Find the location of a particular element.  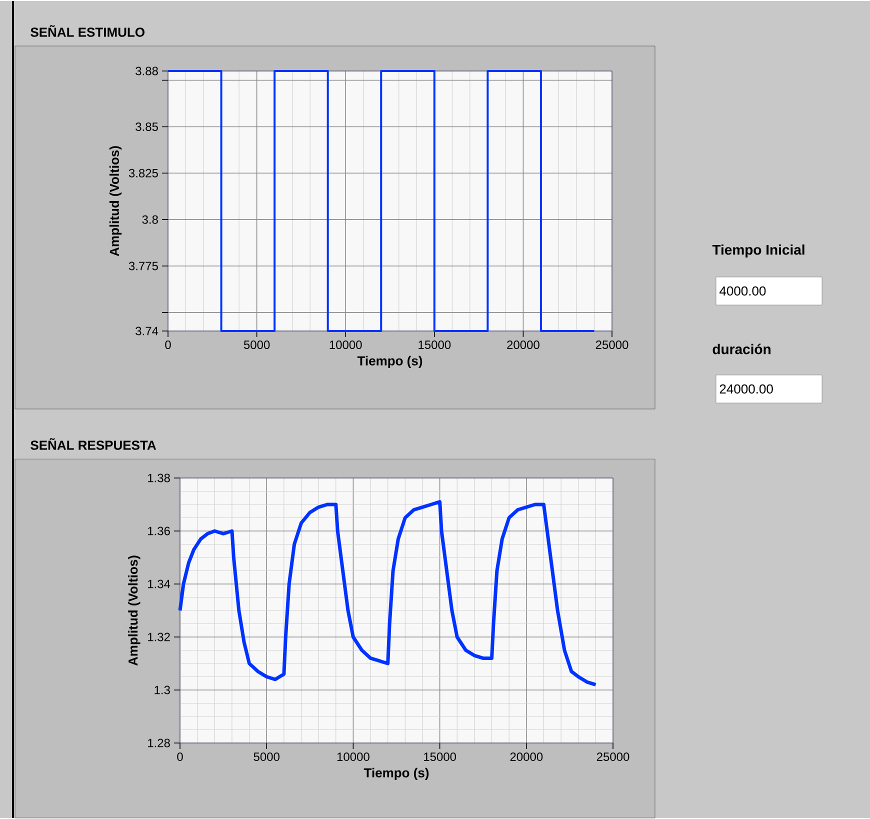

y-tick-label: 3.88 is located at coordinates (147, 71).